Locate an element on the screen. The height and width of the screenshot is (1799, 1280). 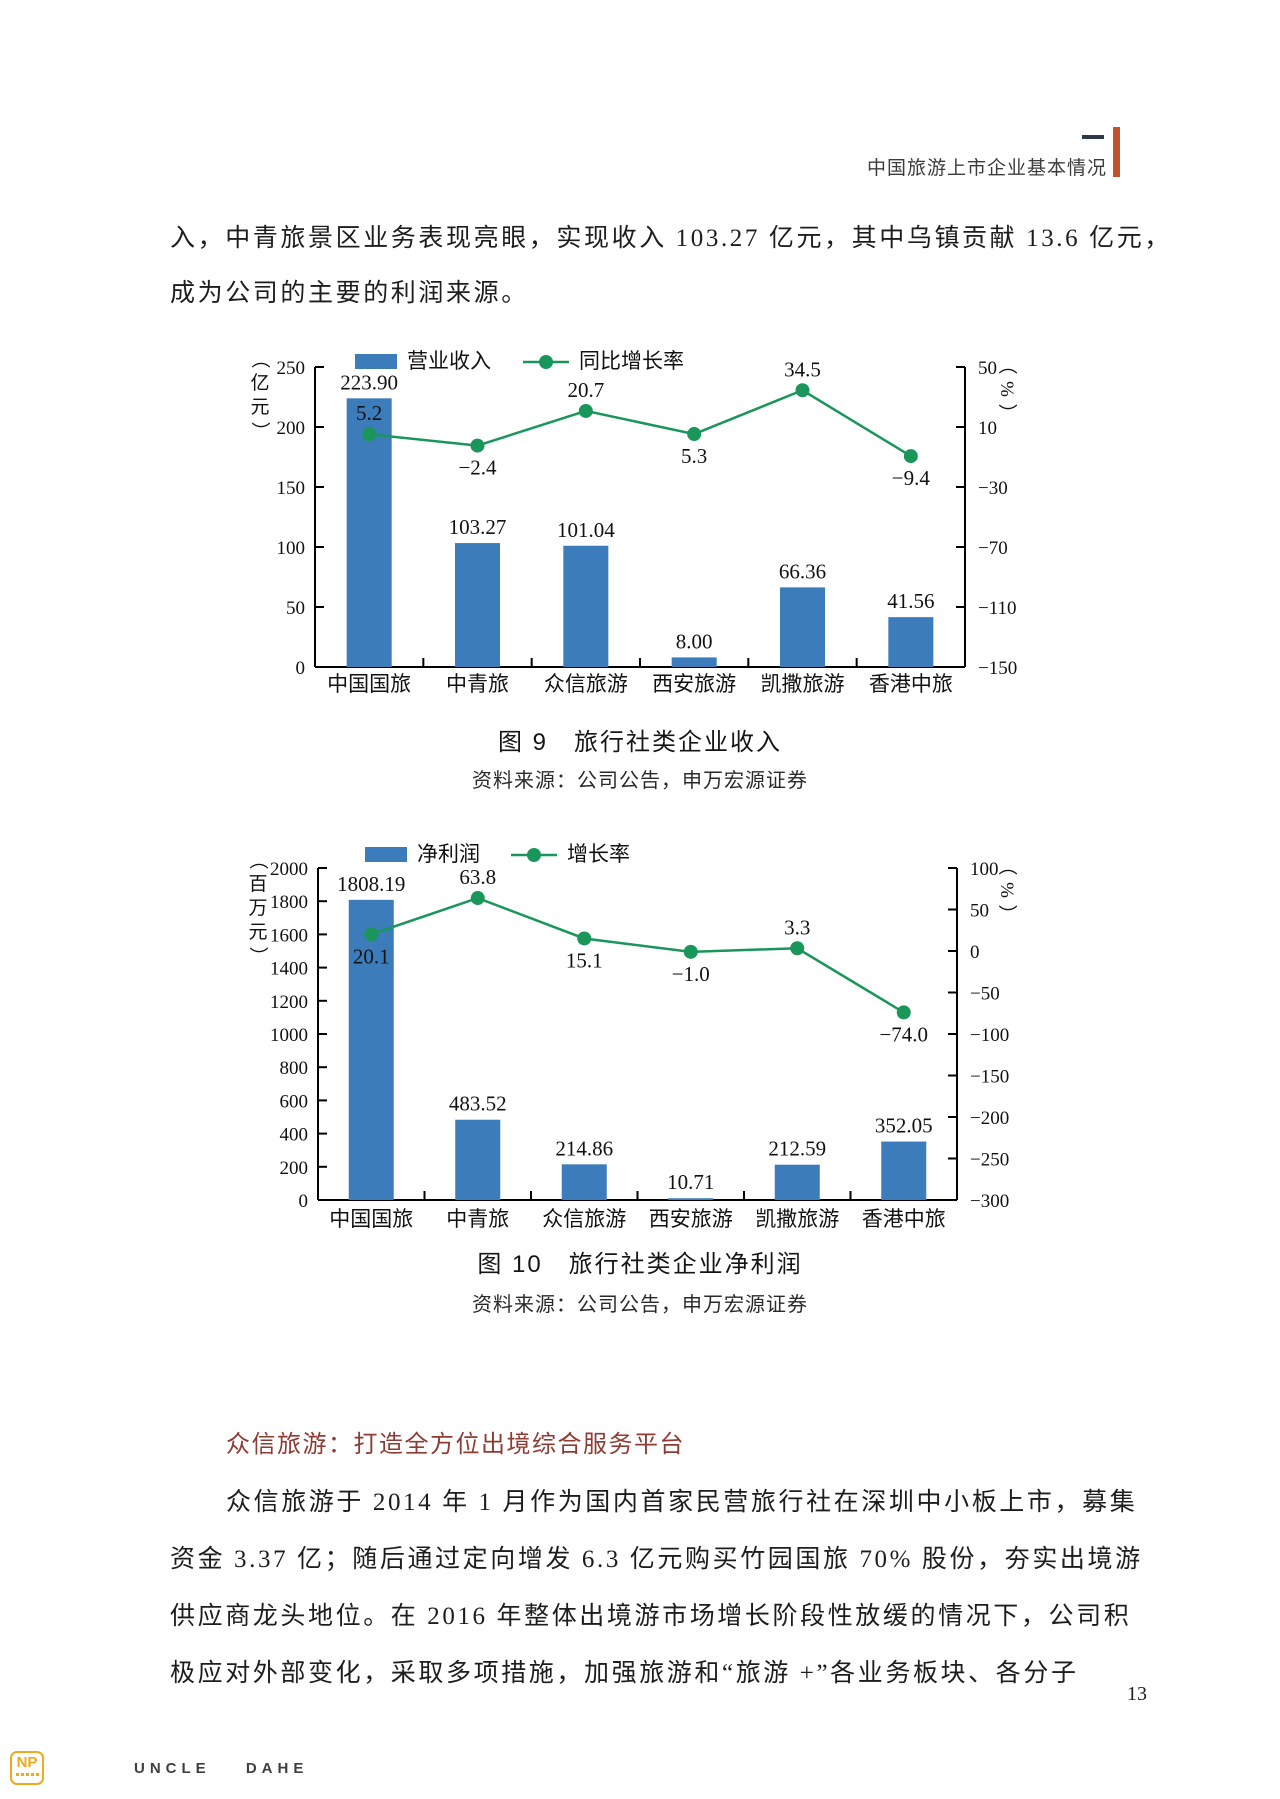
running-header-title: 中国旅游上市企业基本情况 is located at coordinates (986, 168).